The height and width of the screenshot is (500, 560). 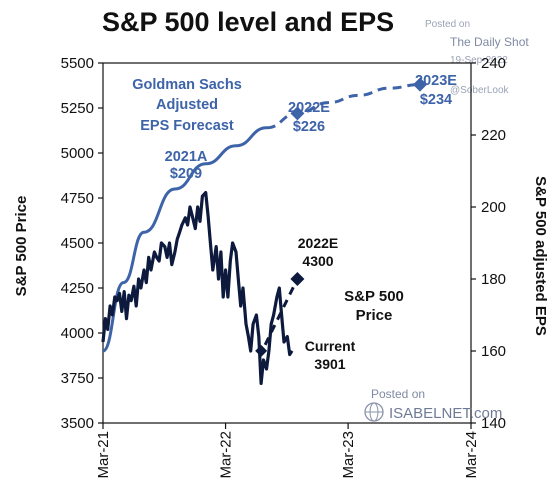 I want to click on x-axis: Mar-21 Mar-22 Mar-23 Mar-24, so click(x=287, y=451).